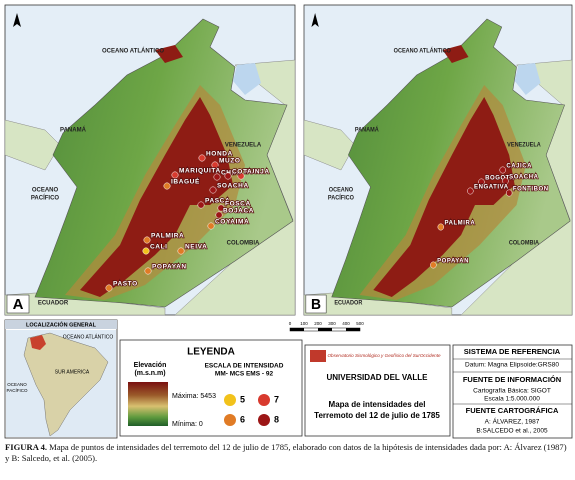 This screenshot has height=480, width=575. What do you see at coordinates (512, 431) in the screenshot?
I see `reference-source-b: B:SALCEDO et al., 2005` at bounding box center [512, 431].